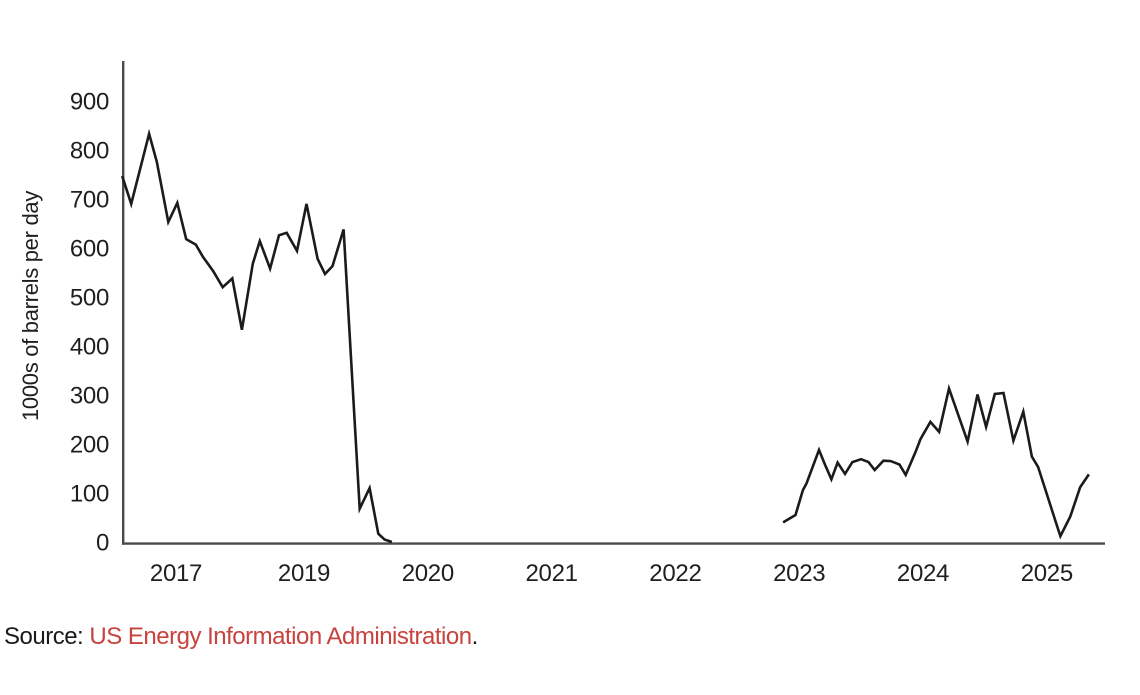 The image size is (1140, 695). Describe the element at coordinates (675, 573) in the screenshot. I see `x-tick-label-2022: 2022` at that location.